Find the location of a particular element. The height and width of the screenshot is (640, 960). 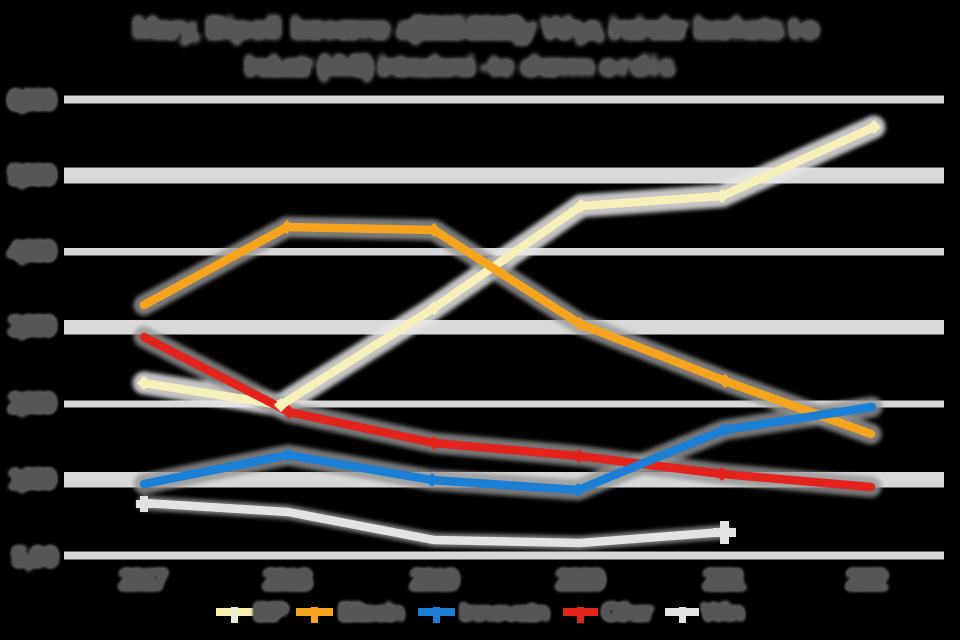

svg-text: -te is located at coordinates (497, 65).